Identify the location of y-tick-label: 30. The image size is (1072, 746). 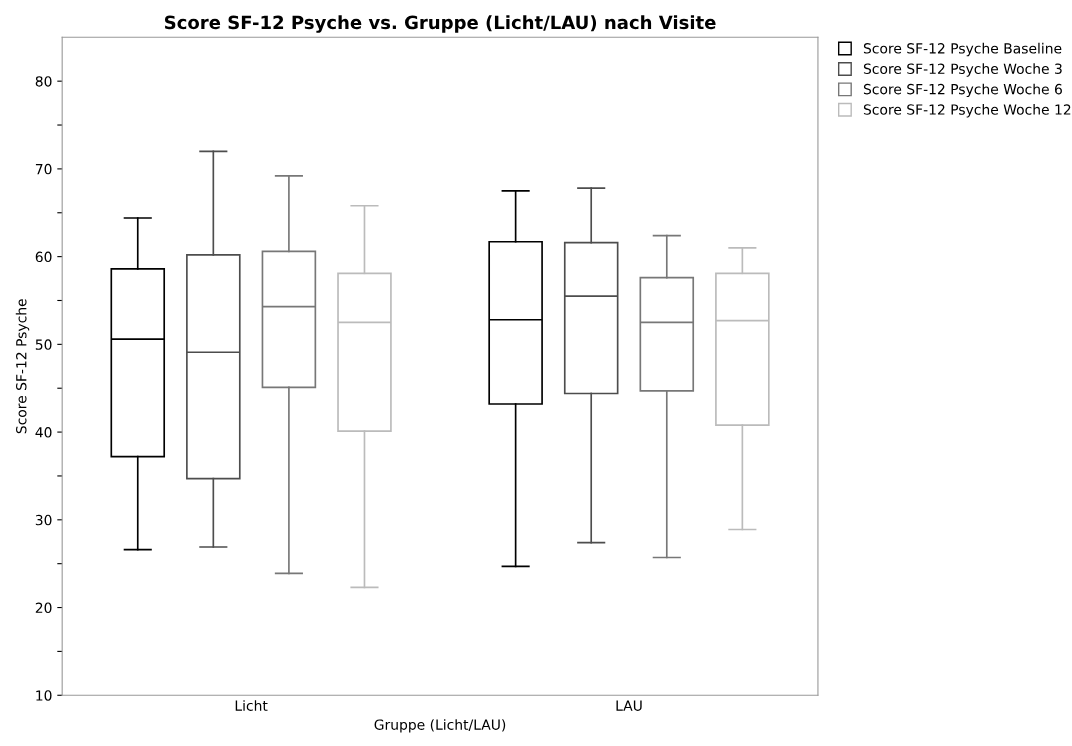
(43, 520).